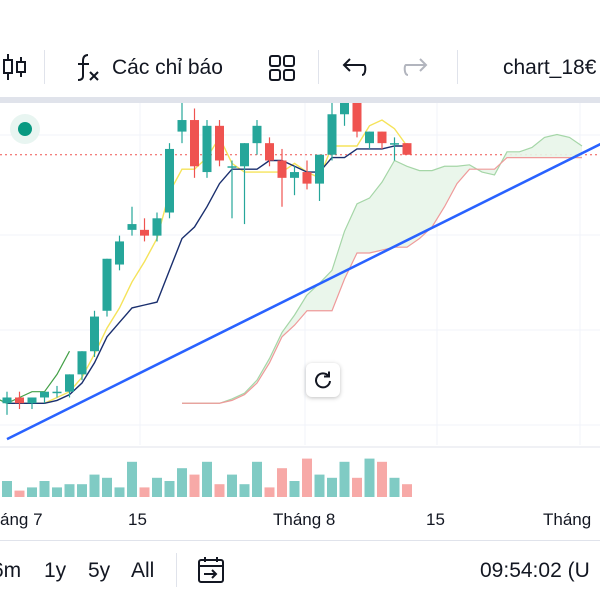  I want to click on redo-icon, so click(415, 67).